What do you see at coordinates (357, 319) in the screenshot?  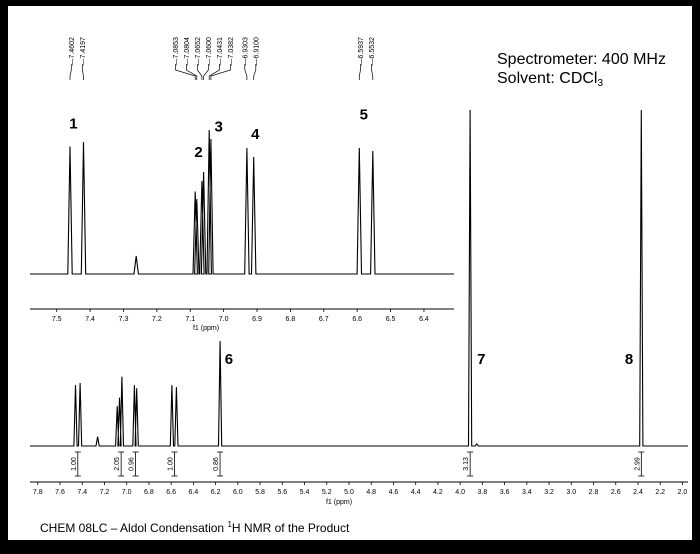 I see `x-tick-label-expansion: 6.6` at bounding box center [357, 319].